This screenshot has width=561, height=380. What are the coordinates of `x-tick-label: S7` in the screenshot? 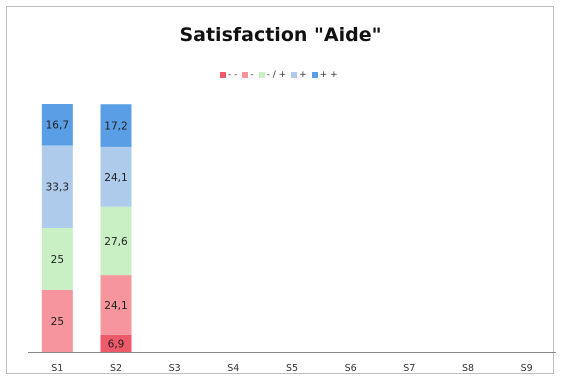 It's located at (409, 368).